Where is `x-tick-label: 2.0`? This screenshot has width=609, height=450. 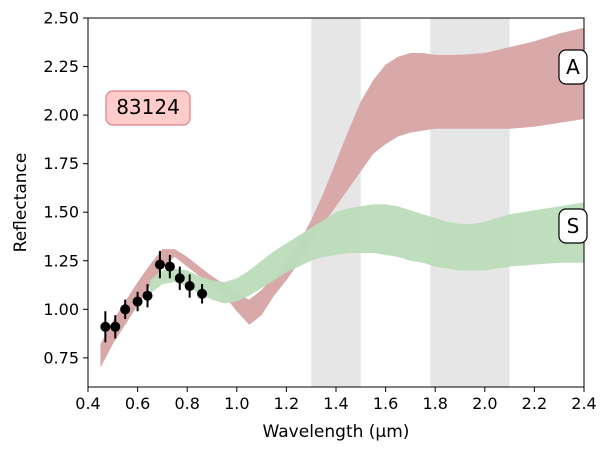
x-tick-label: 2.0 is located at coordinates (484, 403).